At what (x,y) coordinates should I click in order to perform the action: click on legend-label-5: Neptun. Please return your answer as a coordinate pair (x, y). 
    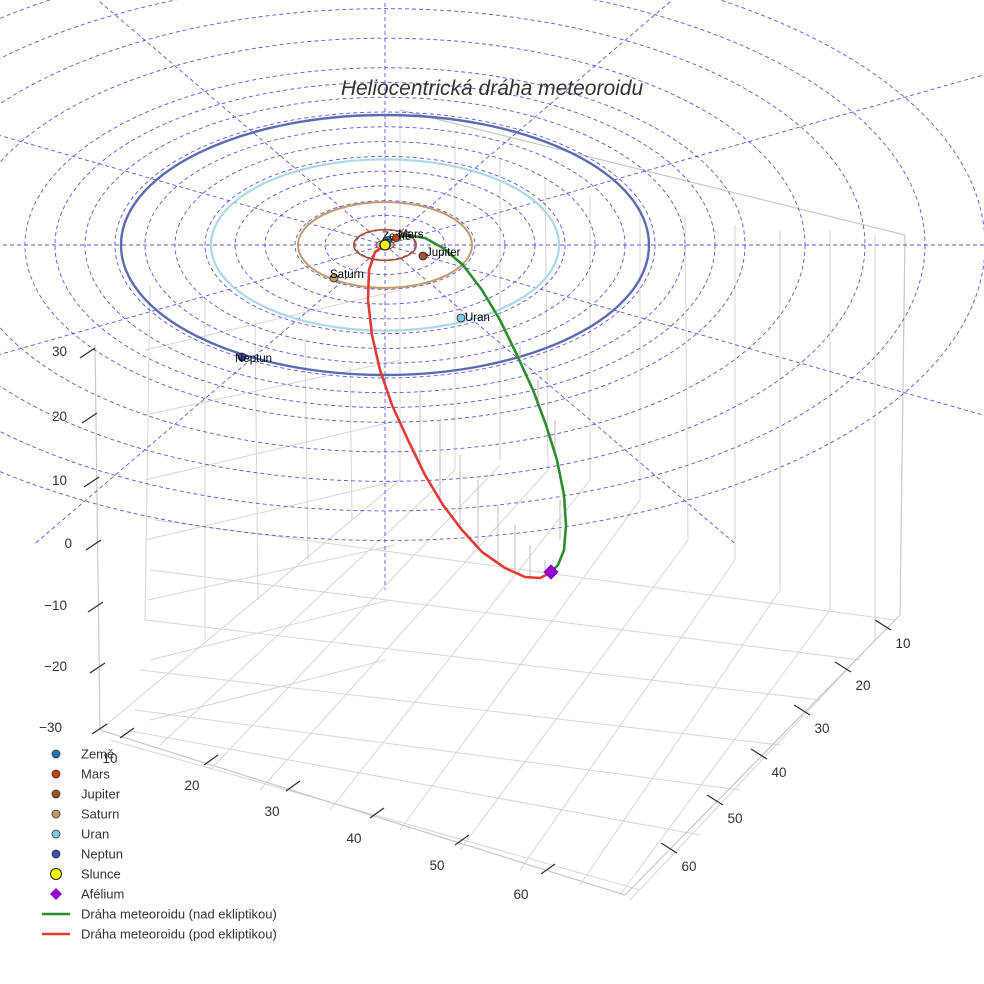
    Looking at the image, I should click on (102, 854).